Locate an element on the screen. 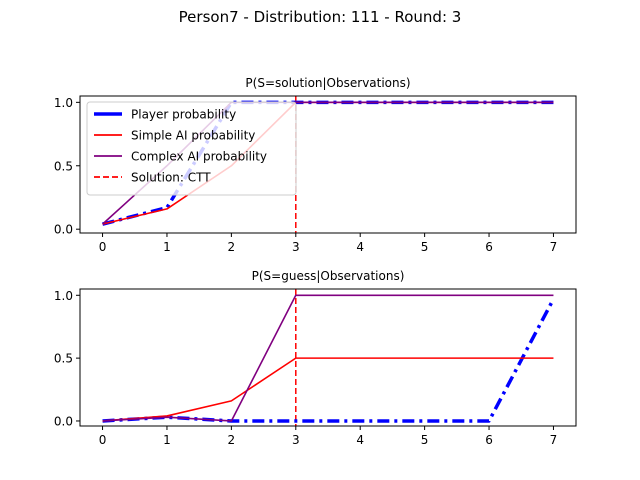  panel-solution-xtick-label: 7 is located at coordinates (554, 247).